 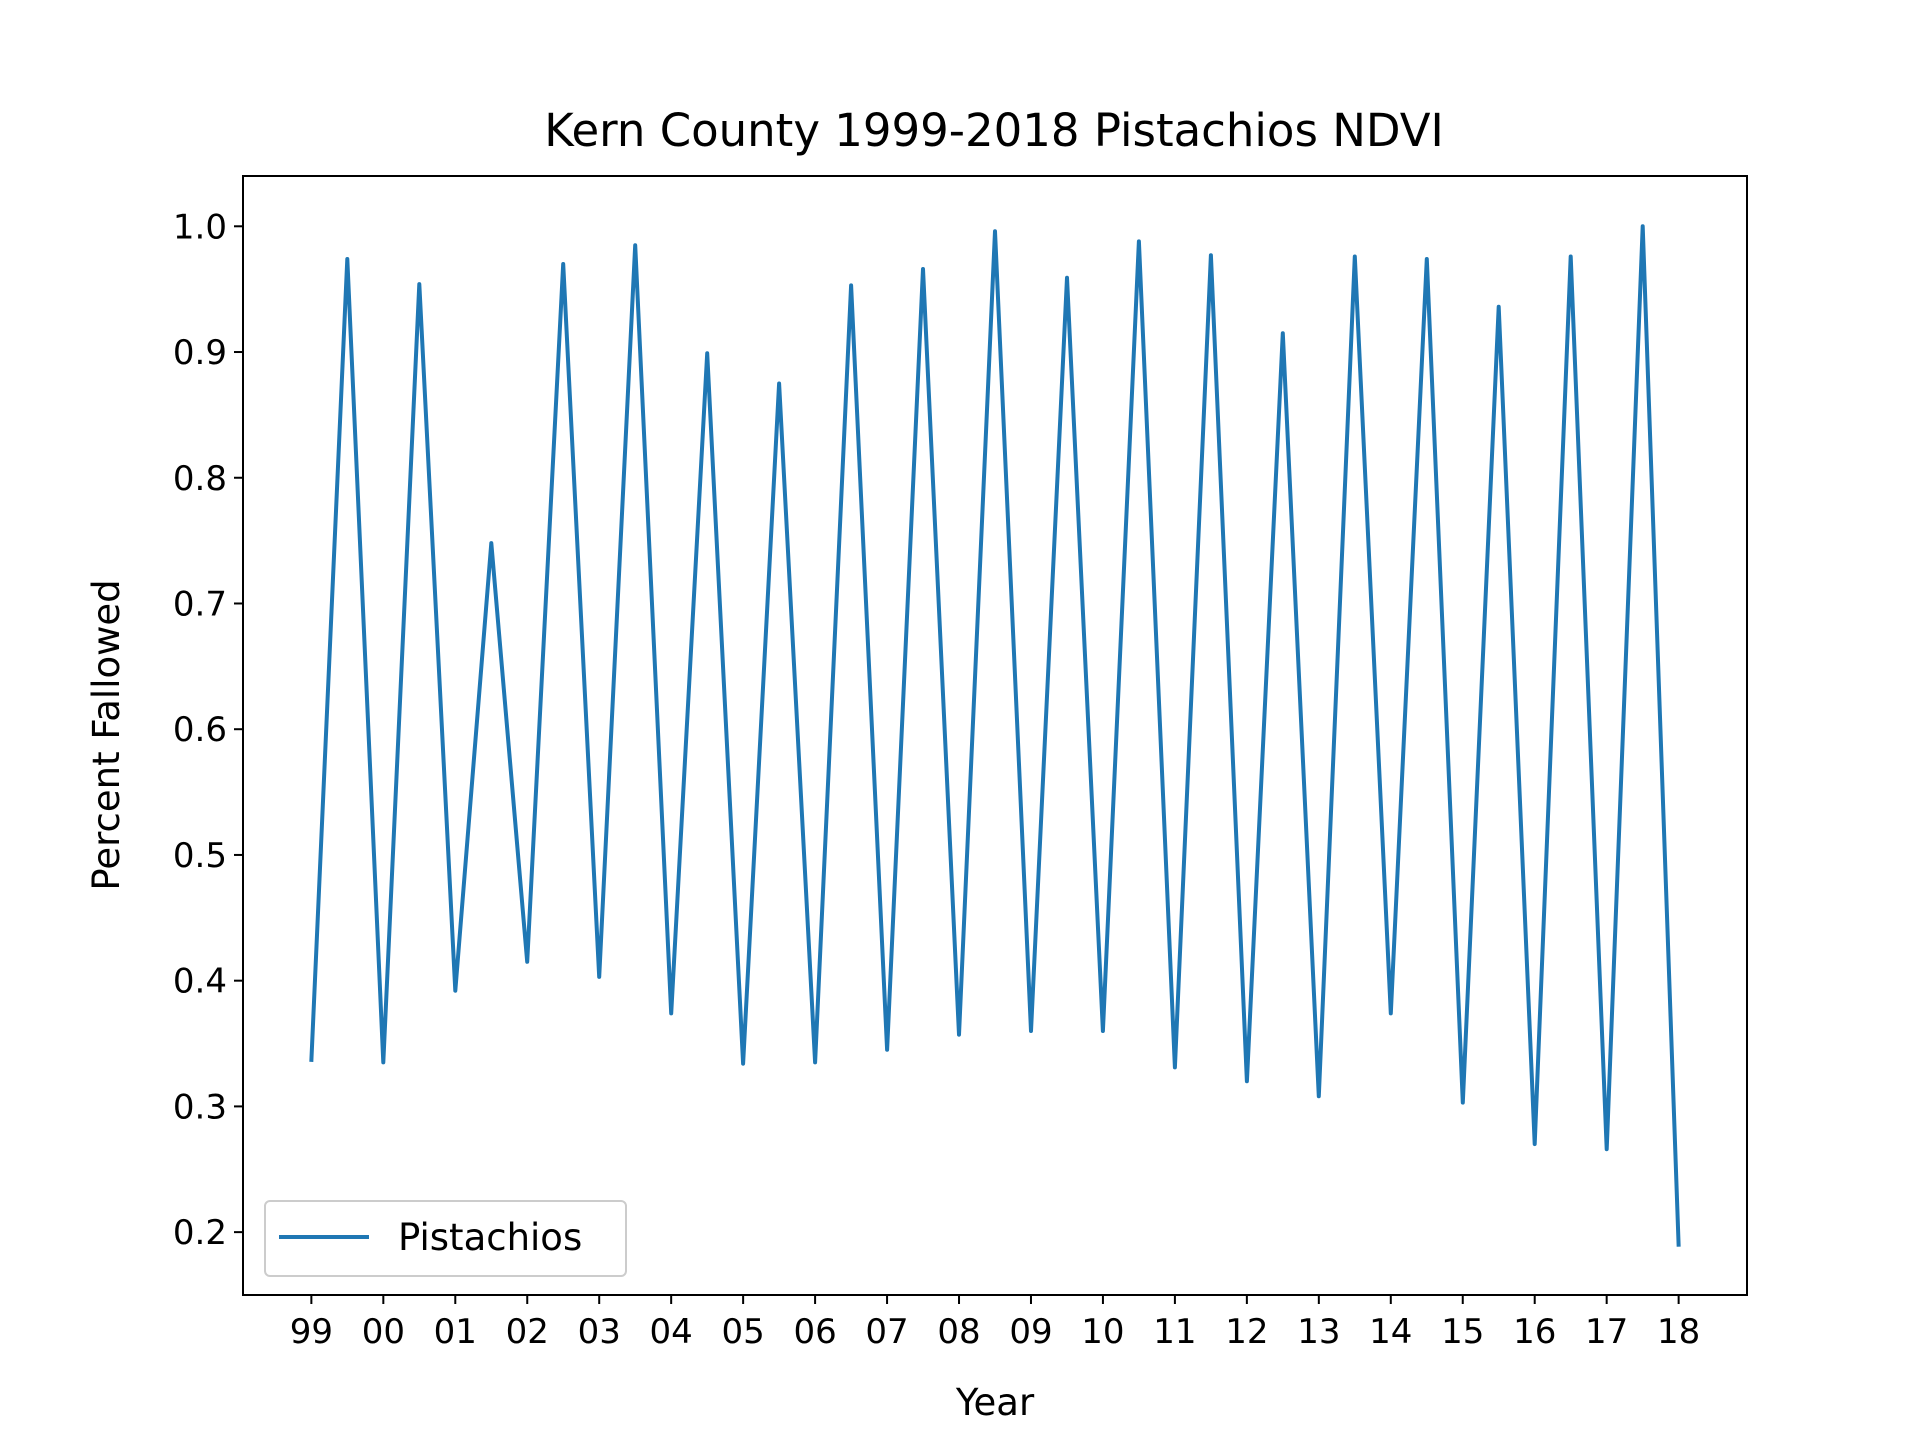 What do you see at coordinates (1030, 1332) in the screenshot?
I see `x-tick-label: 09` at bounding box center [1030, 1332].